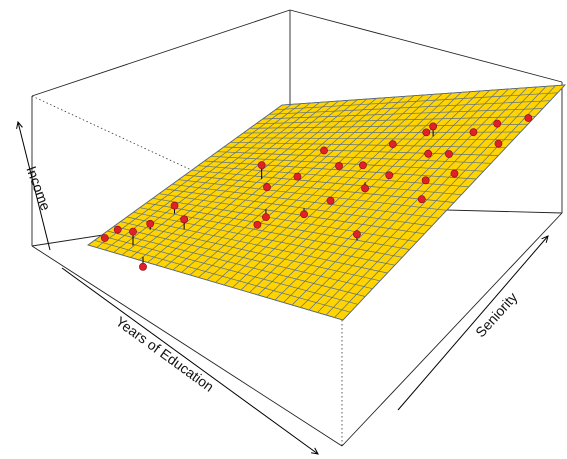 This screenshot has width=567, height=459. What do you see at coordinates (165, 354) in the screenshot?
I see `x-axis-label: Years of Education` at bounding box center [165, 354].